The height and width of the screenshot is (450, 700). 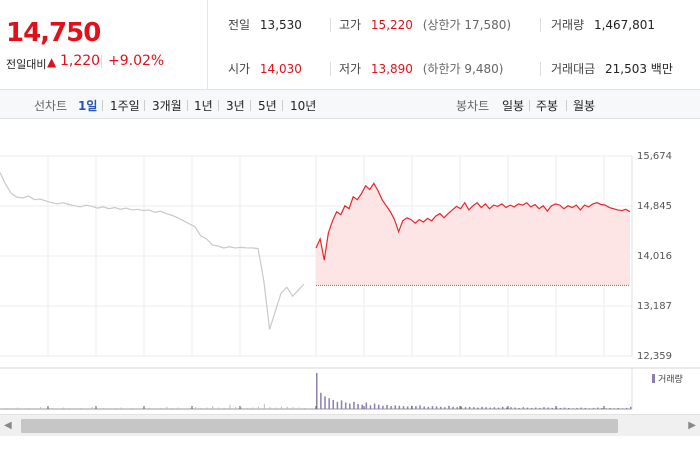 What do you see at coordinates (167, 106) in the screenshot?
I see `period-3m: 3개월` at bounding box center [167, 106].